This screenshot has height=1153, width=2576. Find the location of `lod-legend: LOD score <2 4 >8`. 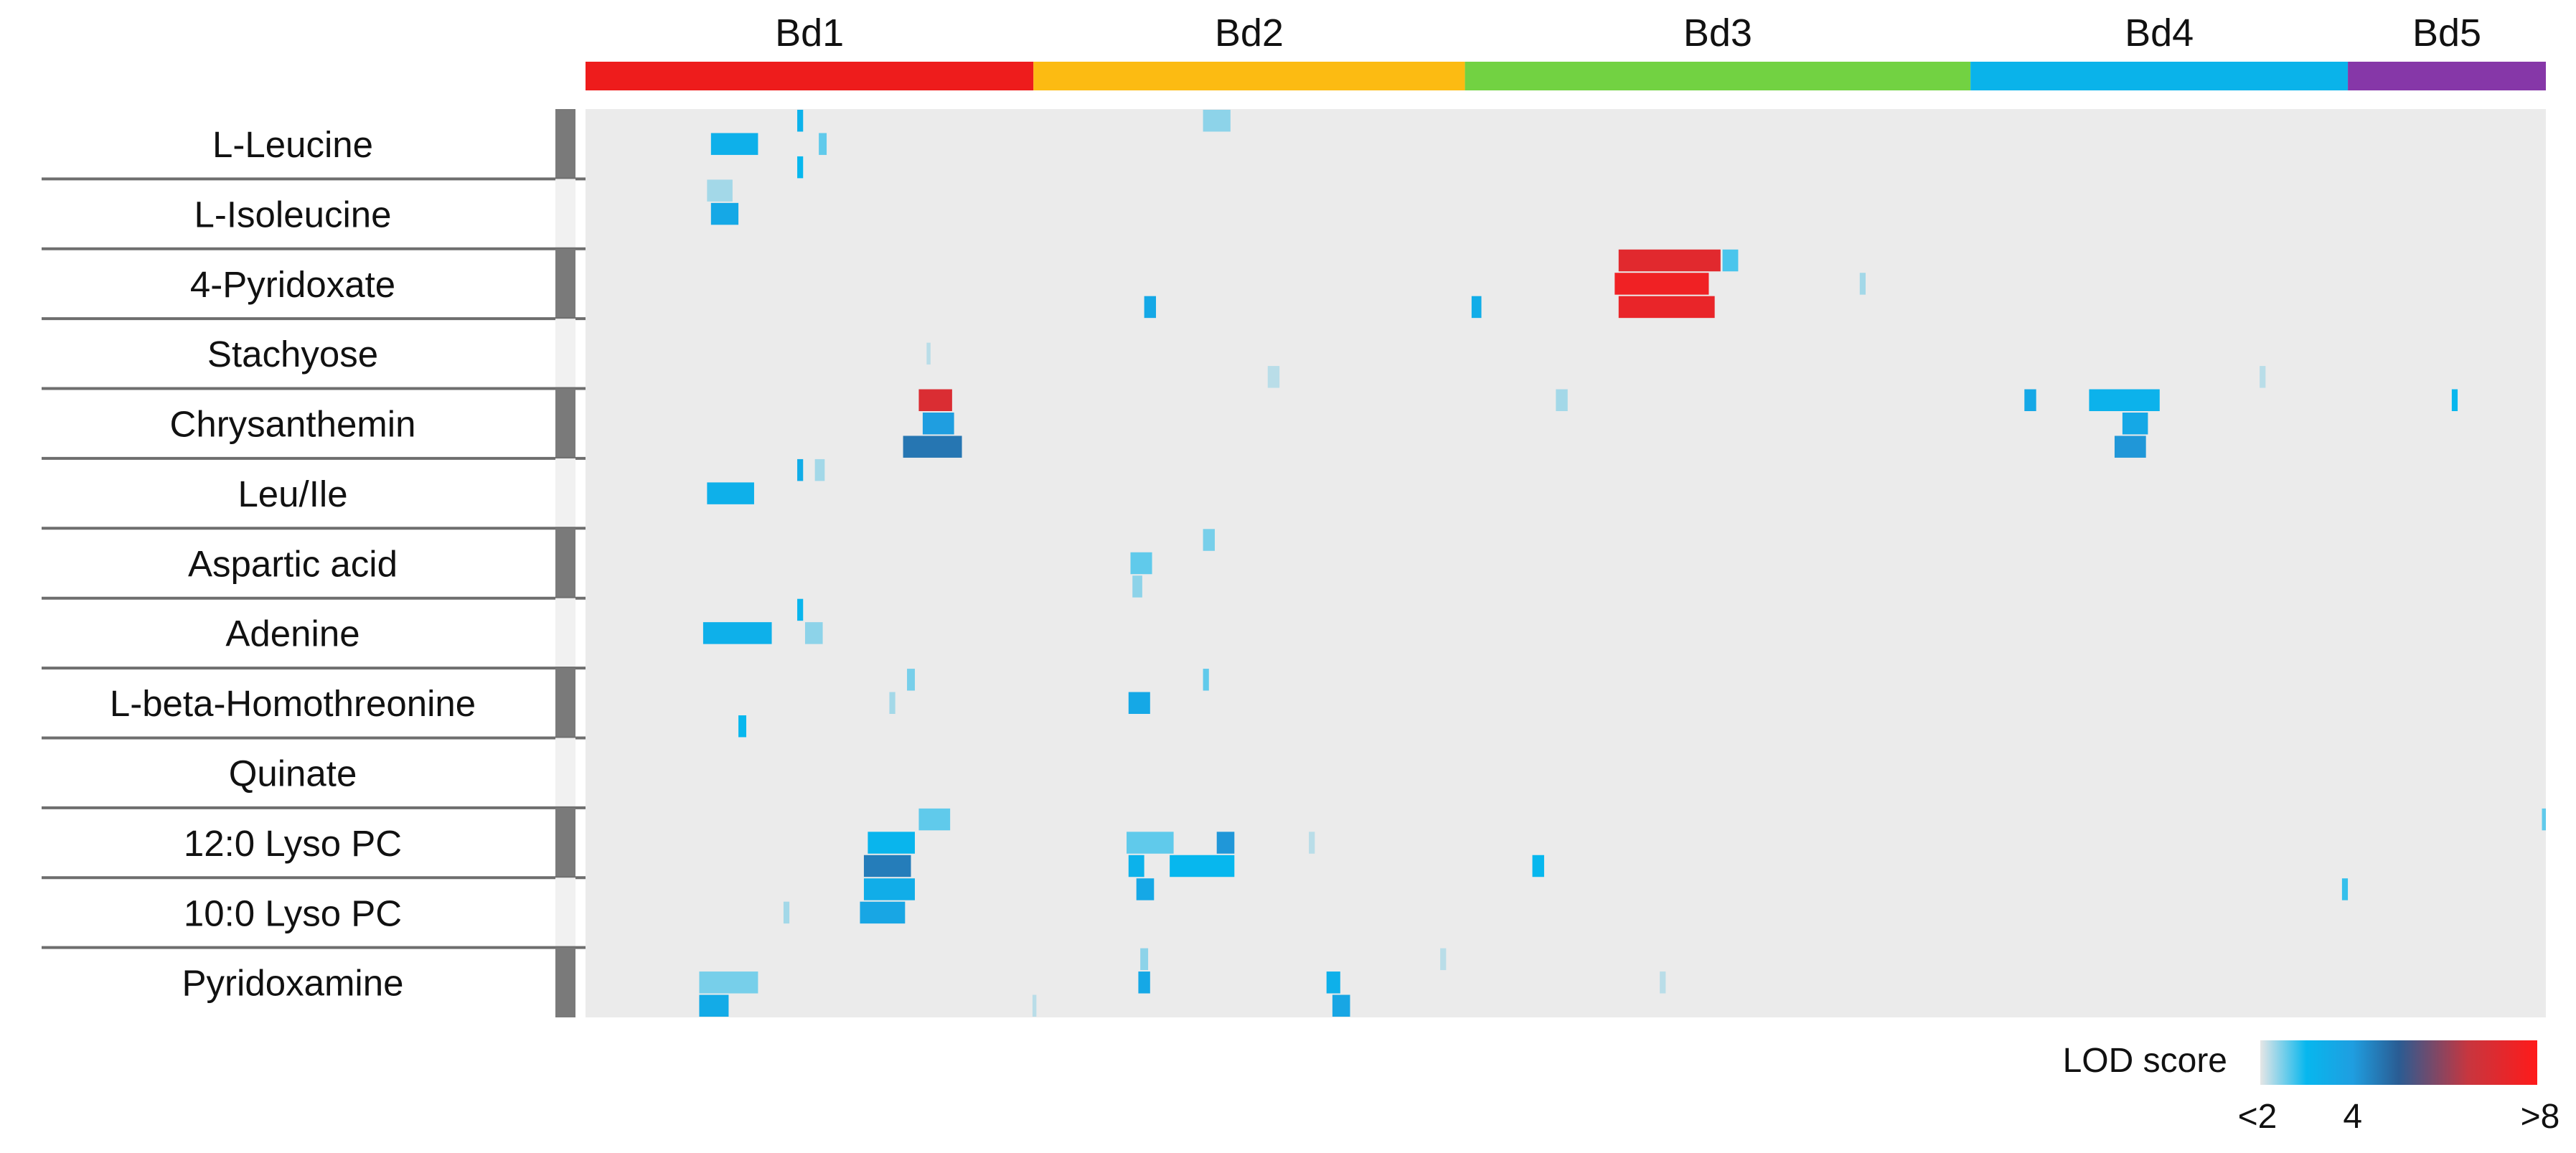

lod-legend: LOD score <2 4 >8 is located at coordinates (2311, 1088).